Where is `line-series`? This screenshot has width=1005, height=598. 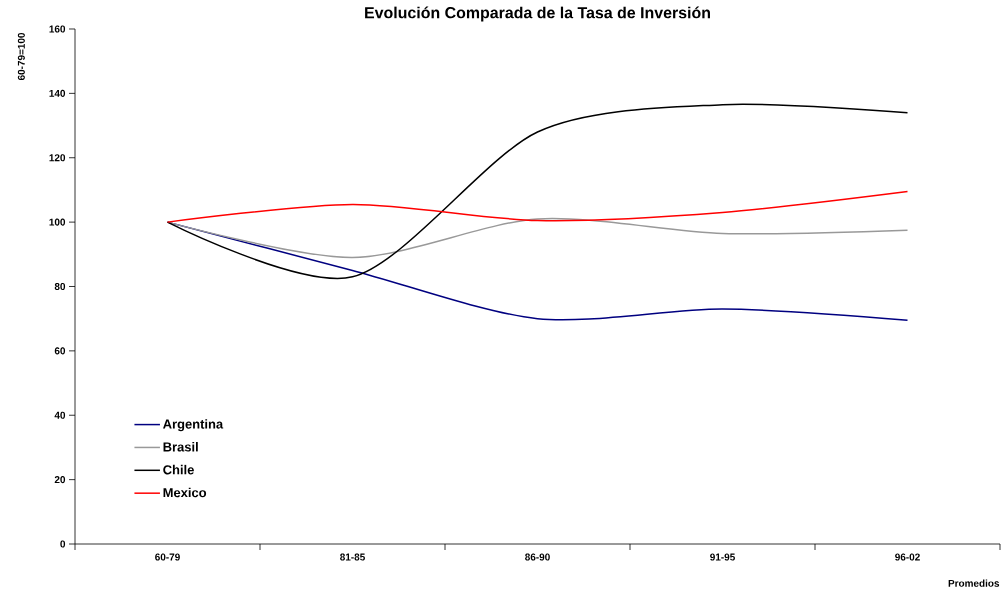
line-series is located at coordinates (537, 206).